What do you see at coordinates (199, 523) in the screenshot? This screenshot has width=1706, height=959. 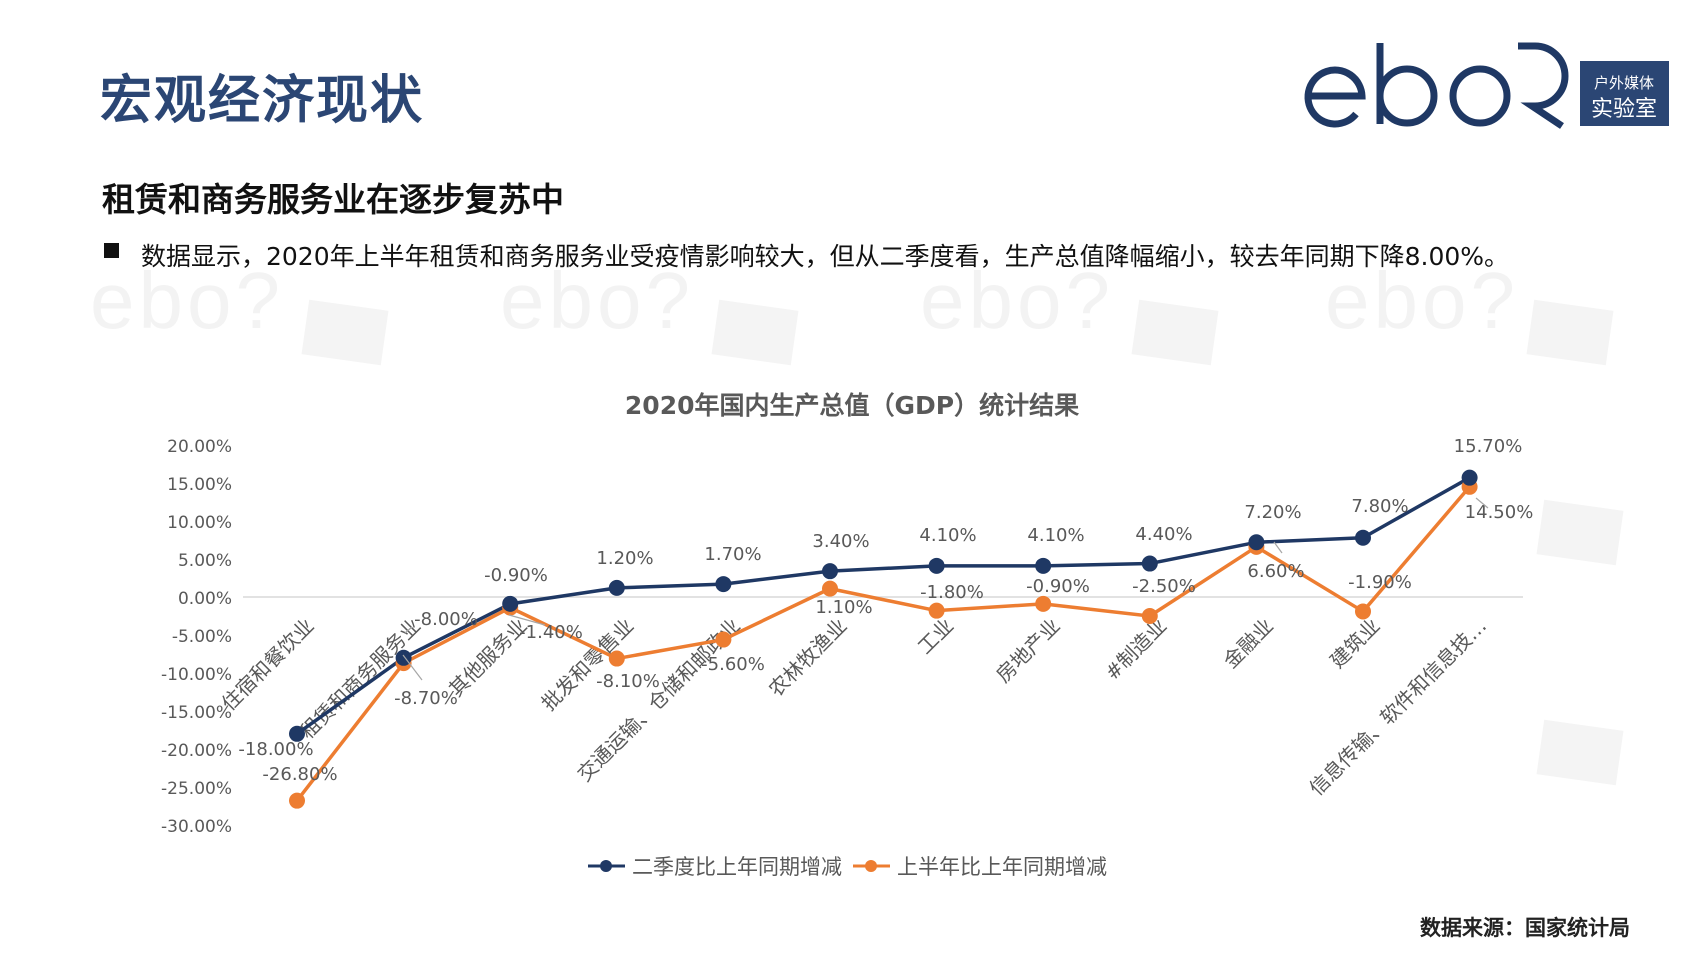 I see `y-tick-label: 10.00%` at bounding box center [199, 523].